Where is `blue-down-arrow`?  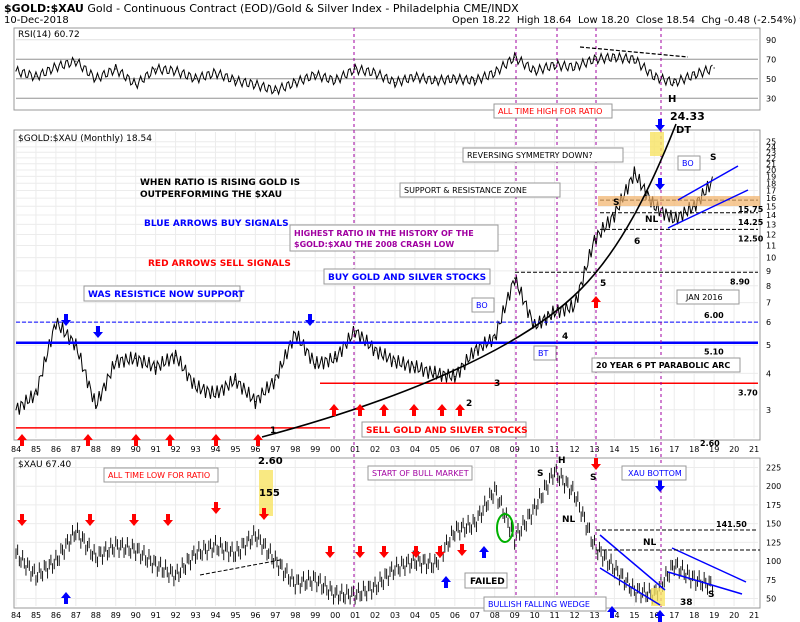
blue-down-arrow is located at coordinates (660, 125).